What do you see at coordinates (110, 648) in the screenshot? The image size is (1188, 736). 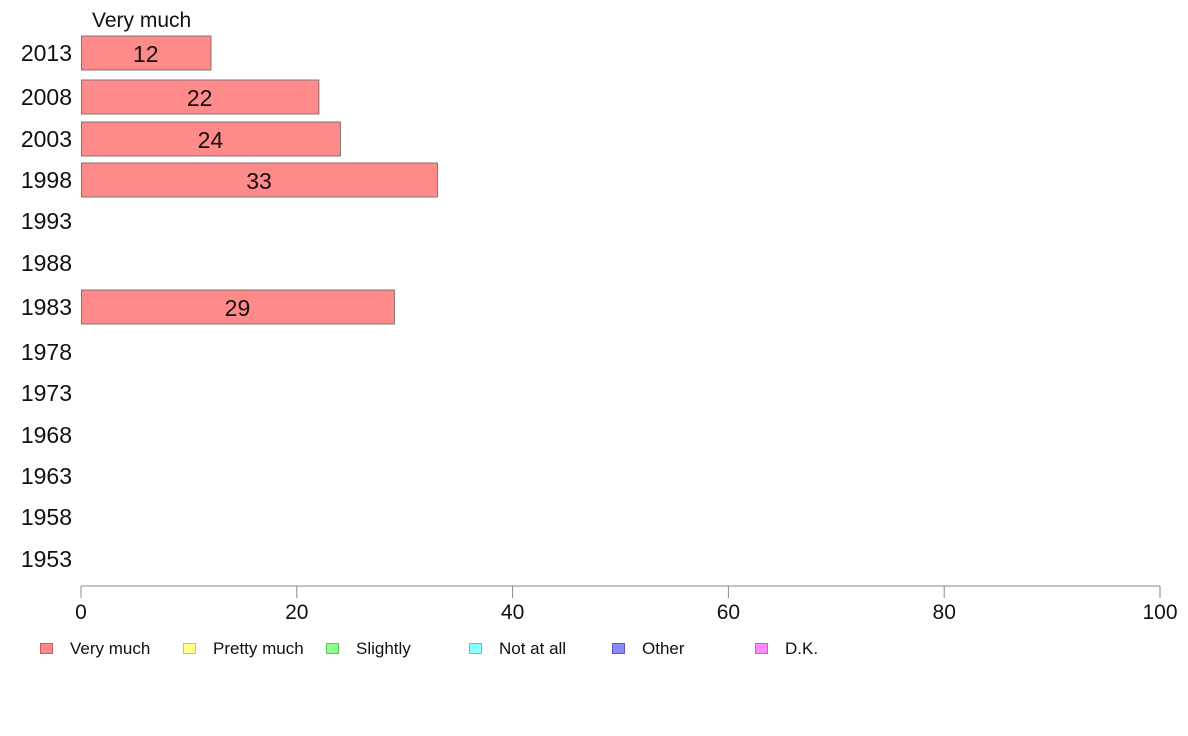 I see `legend-label: Very much` at bounding box center [110, 648].